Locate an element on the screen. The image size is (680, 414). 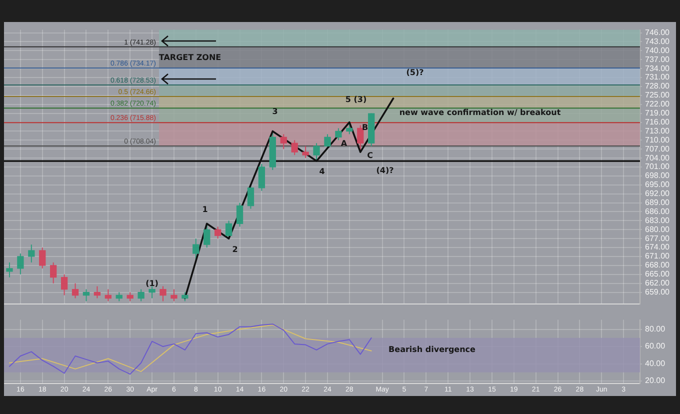
y-tick-label: 659.00 is located at coordinates (657, 291).